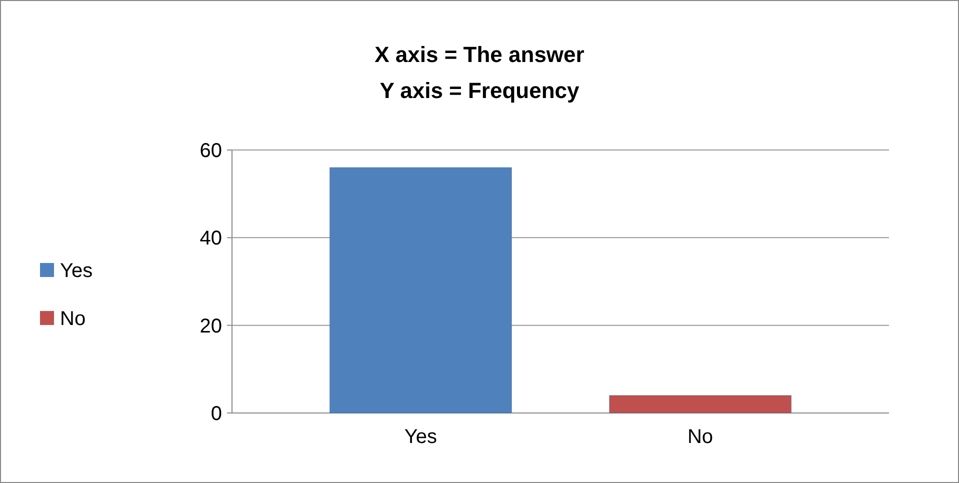  What do you see at coordinates (211, 326) in the screenshot?
I see `y-tick-label: 20` at bounding box center [211, 326].